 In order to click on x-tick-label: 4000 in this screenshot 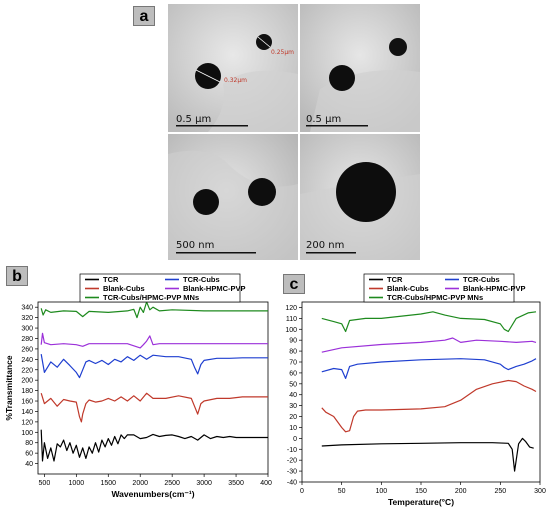, I will do `click(266, 483)`.